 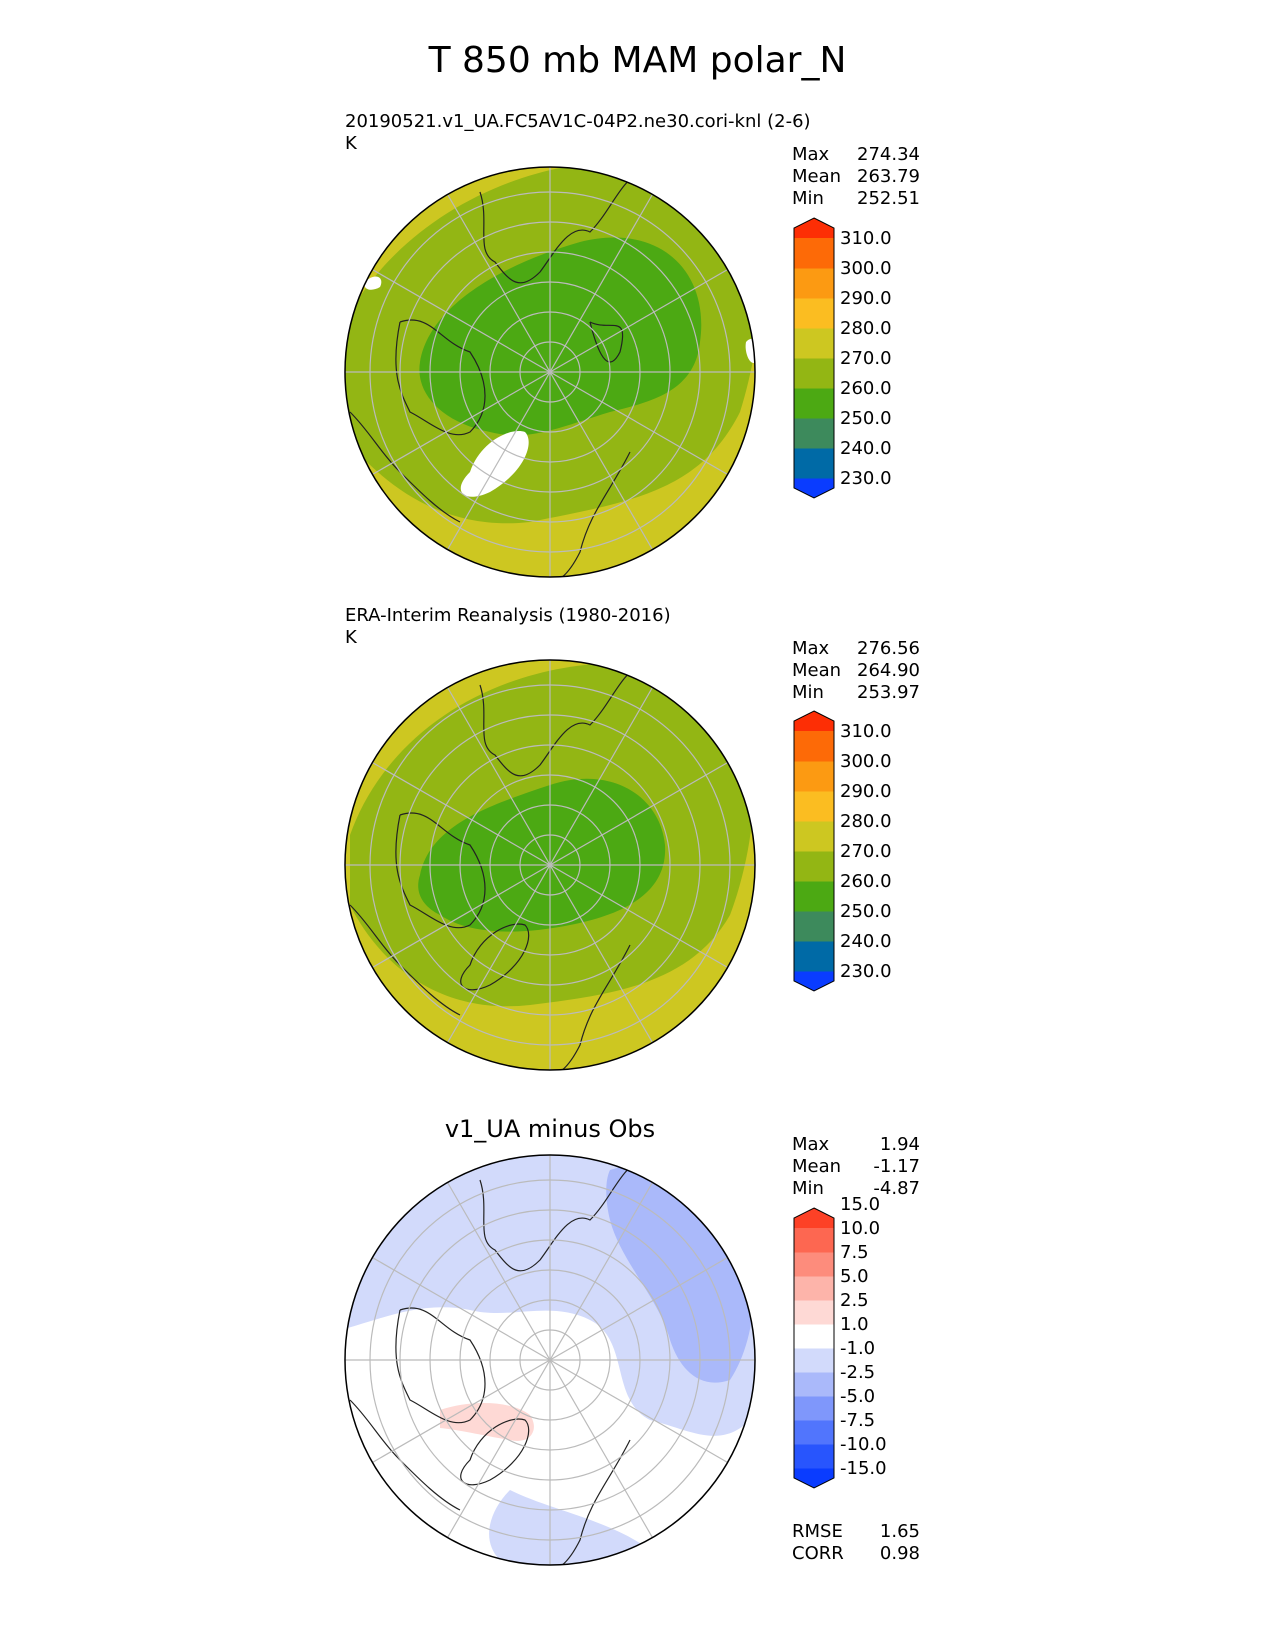 I want to click on colorbar-tick-label: -15.0, so click(x=863, y=1468).